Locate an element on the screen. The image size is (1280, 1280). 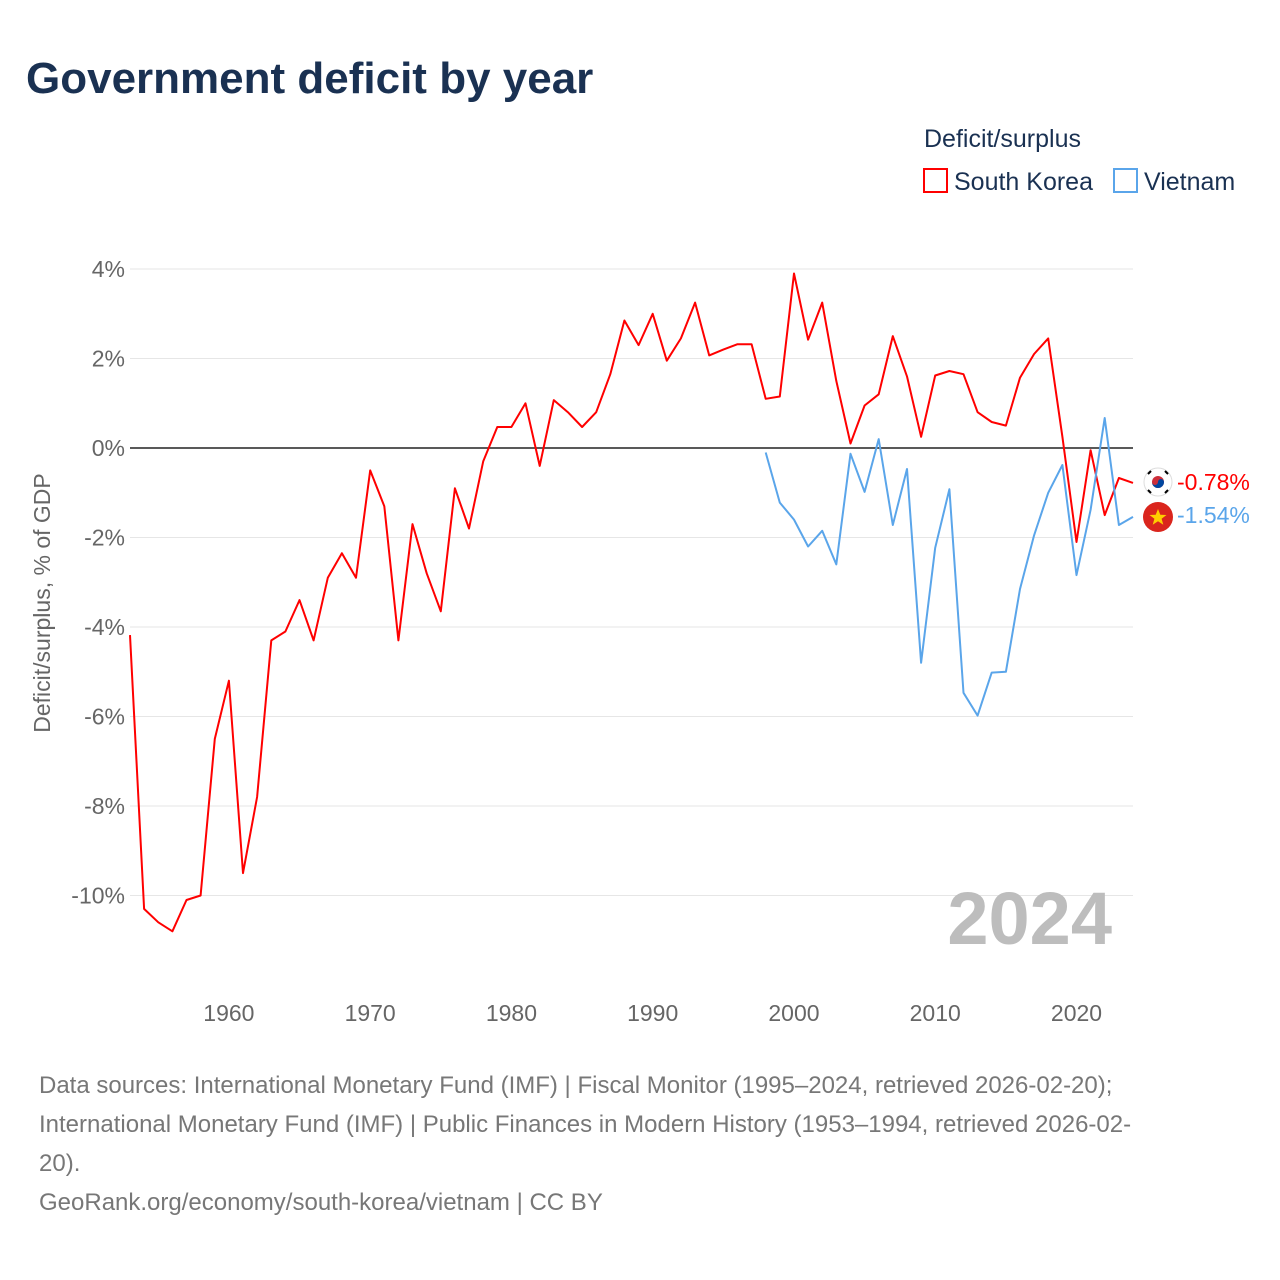
legend-label-south-korea: South Korea is located at coordinates (1023, 182).